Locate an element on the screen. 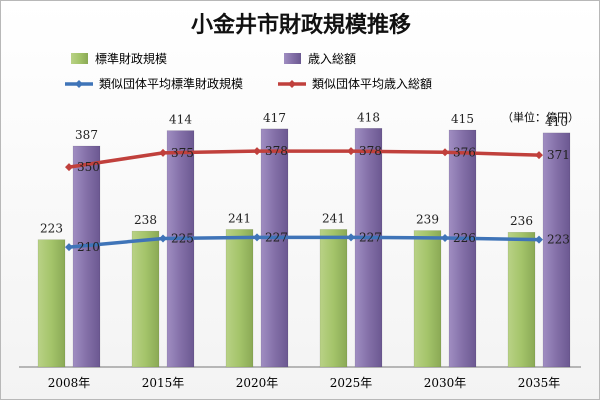  x-tick-label: 2008年 is located at coordinates (69, 383).